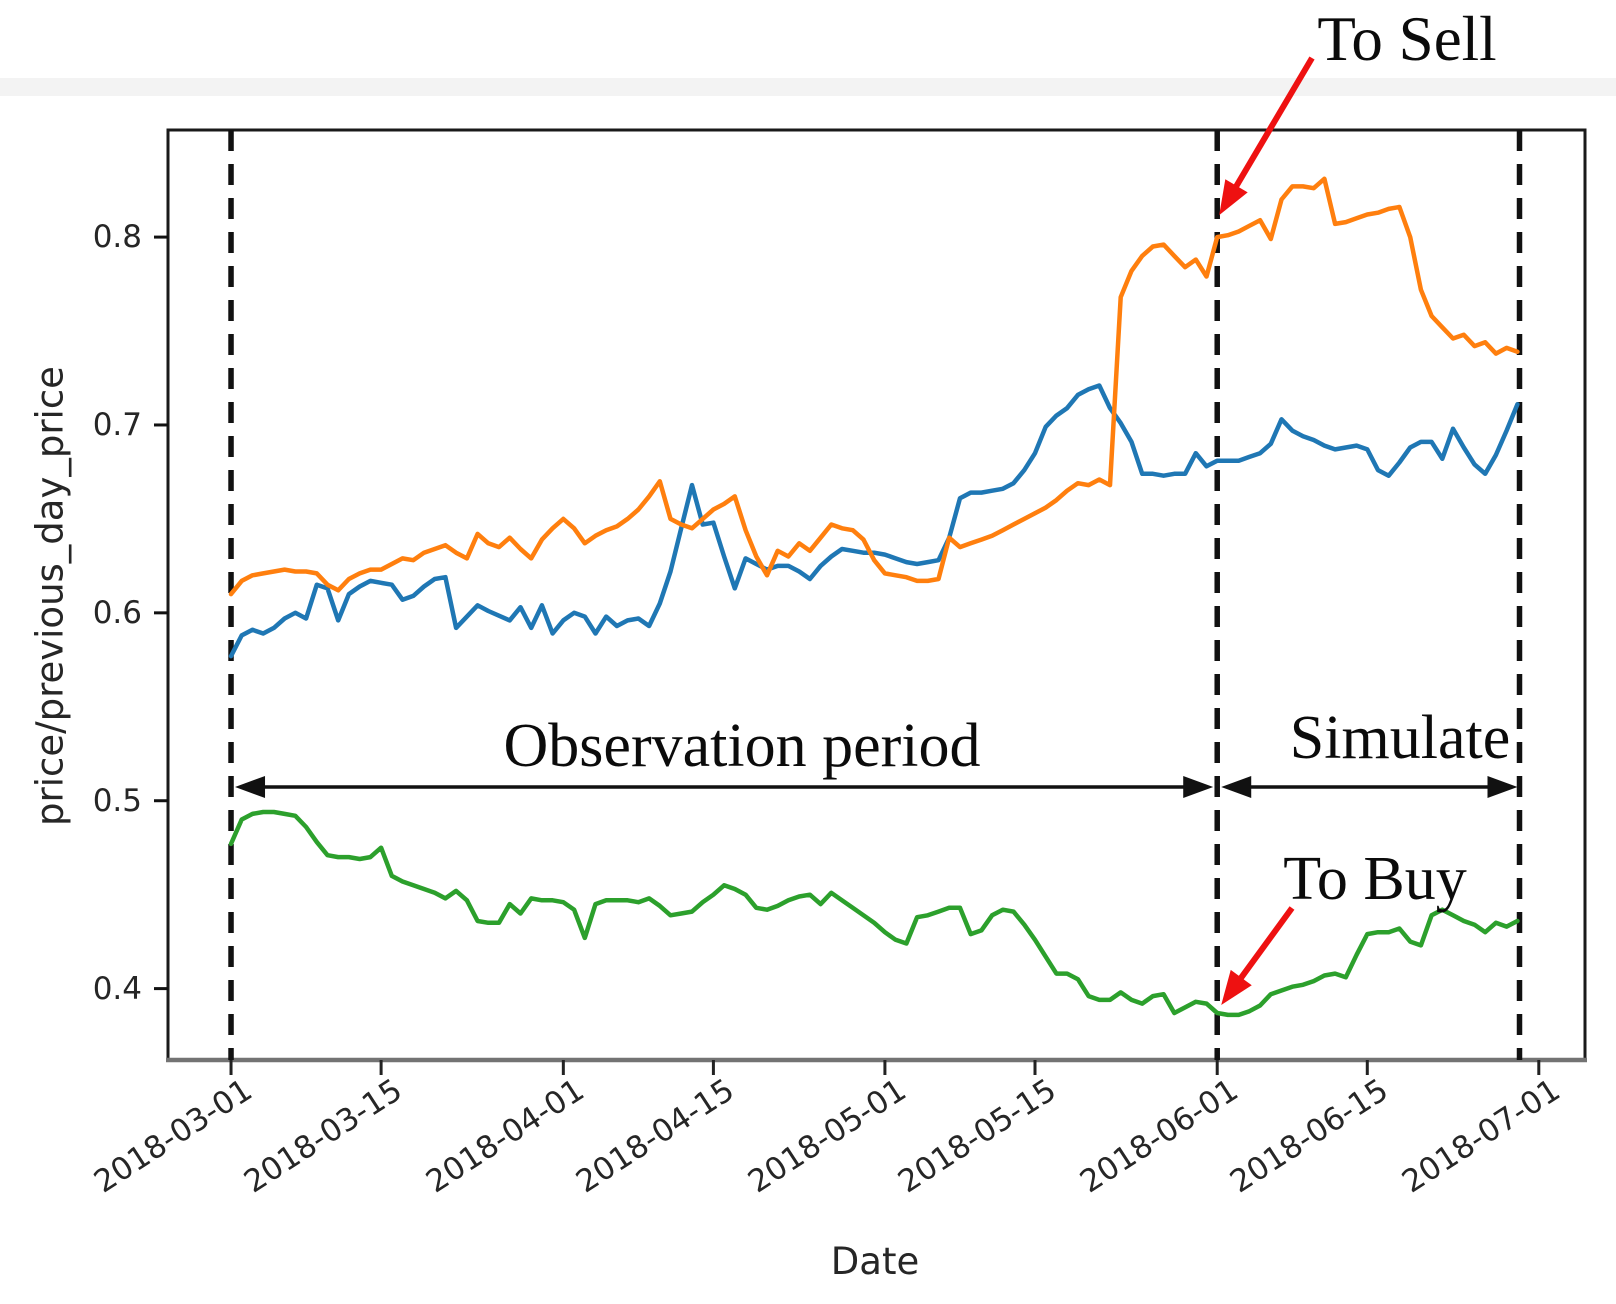 The width and height of the screenshot is (1616, 1304). Describe the element at coordinates (1400, 738) in the screenshot. I see `annotation-simulate: Simulate` at that location.